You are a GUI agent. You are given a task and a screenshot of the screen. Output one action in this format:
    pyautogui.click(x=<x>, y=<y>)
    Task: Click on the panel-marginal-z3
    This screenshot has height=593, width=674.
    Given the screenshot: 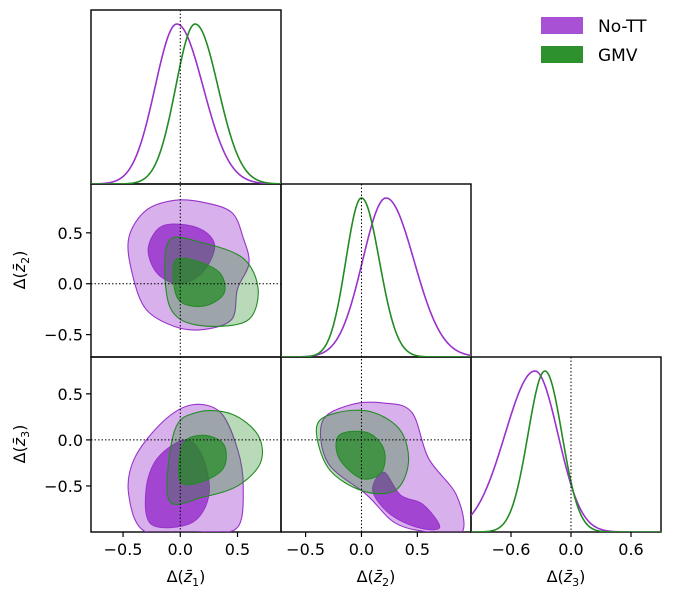 What is the action you would take?
    pyautogui.click(x=566, y=444)
    